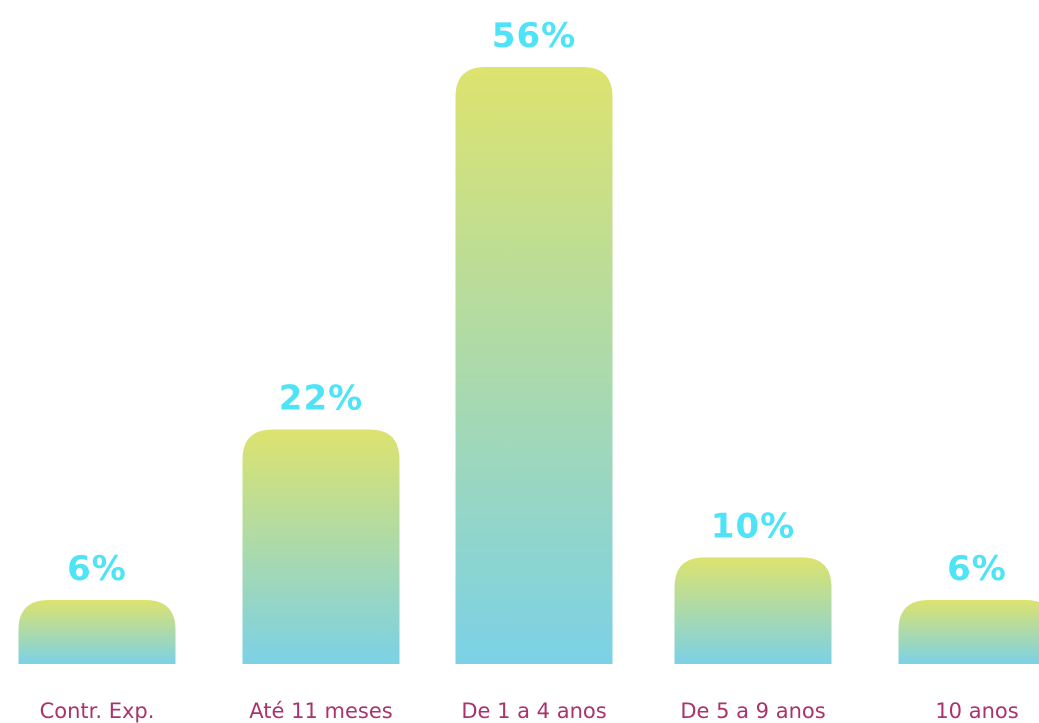 Image resolution: width=1039 pixels, height=723 pixels. Describe the element at coordinates (97, 569) in the screenshot. I see `value-label-1: 6%` at that location.